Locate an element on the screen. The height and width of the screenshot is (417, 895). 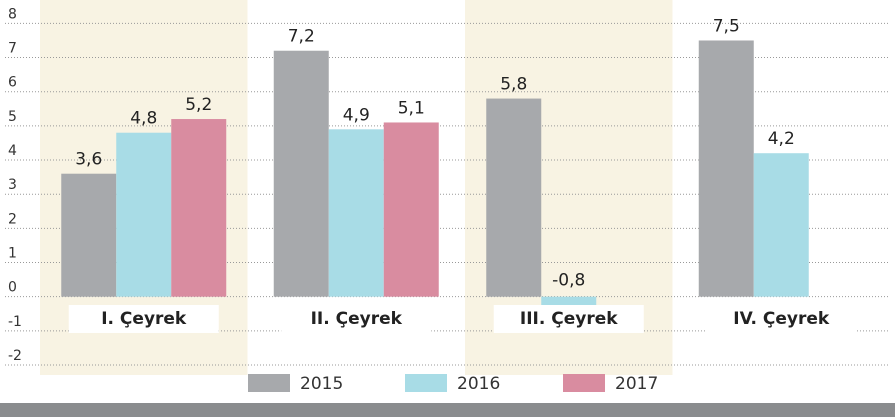
x-tick-label: I. Çeyrek is located at coordinates (144, 319).